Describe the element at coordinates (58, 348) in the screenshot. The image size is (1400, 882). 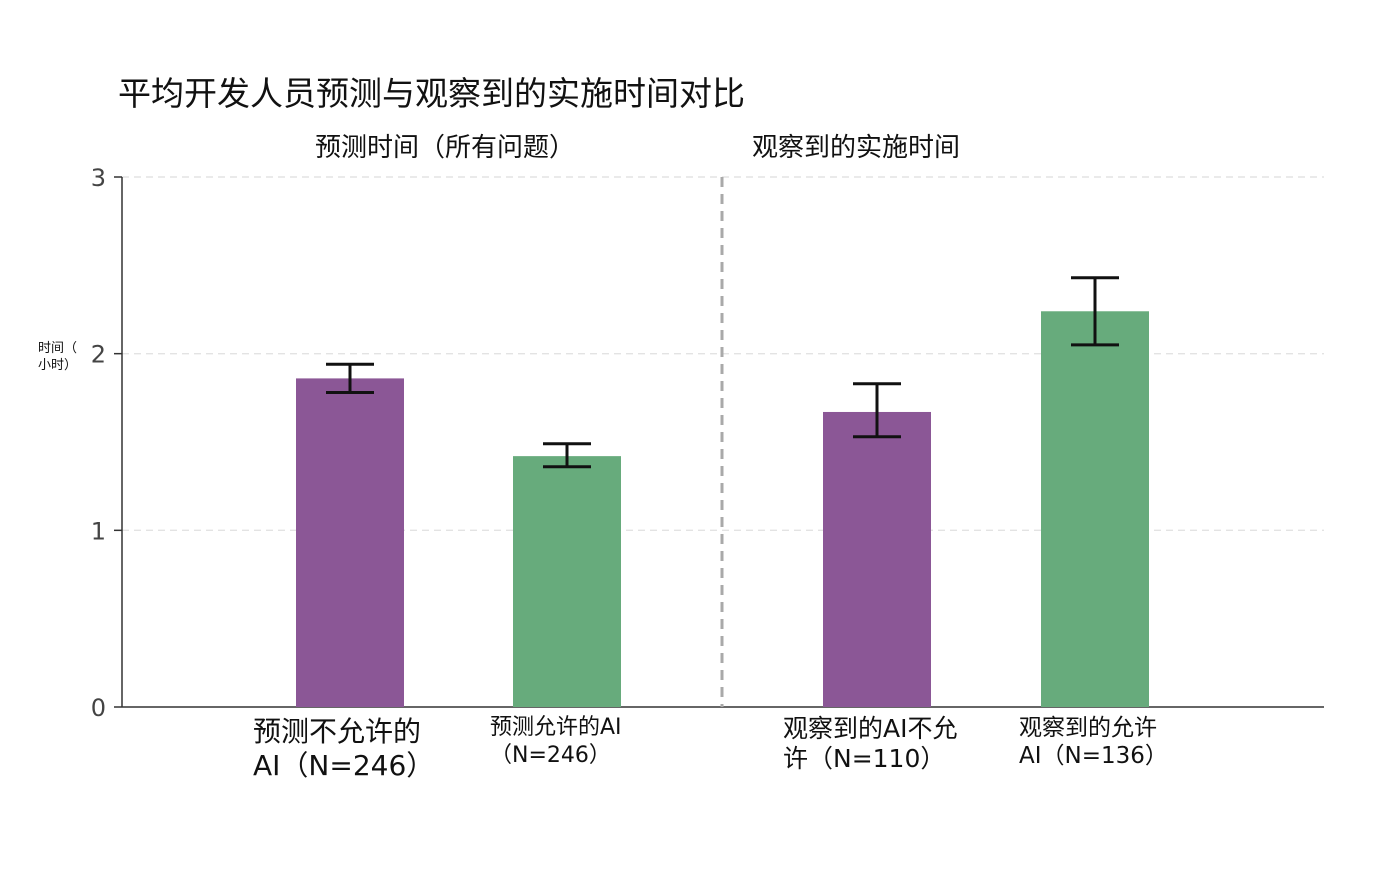
I see `y-axis-label-line: 时间（` at that location.